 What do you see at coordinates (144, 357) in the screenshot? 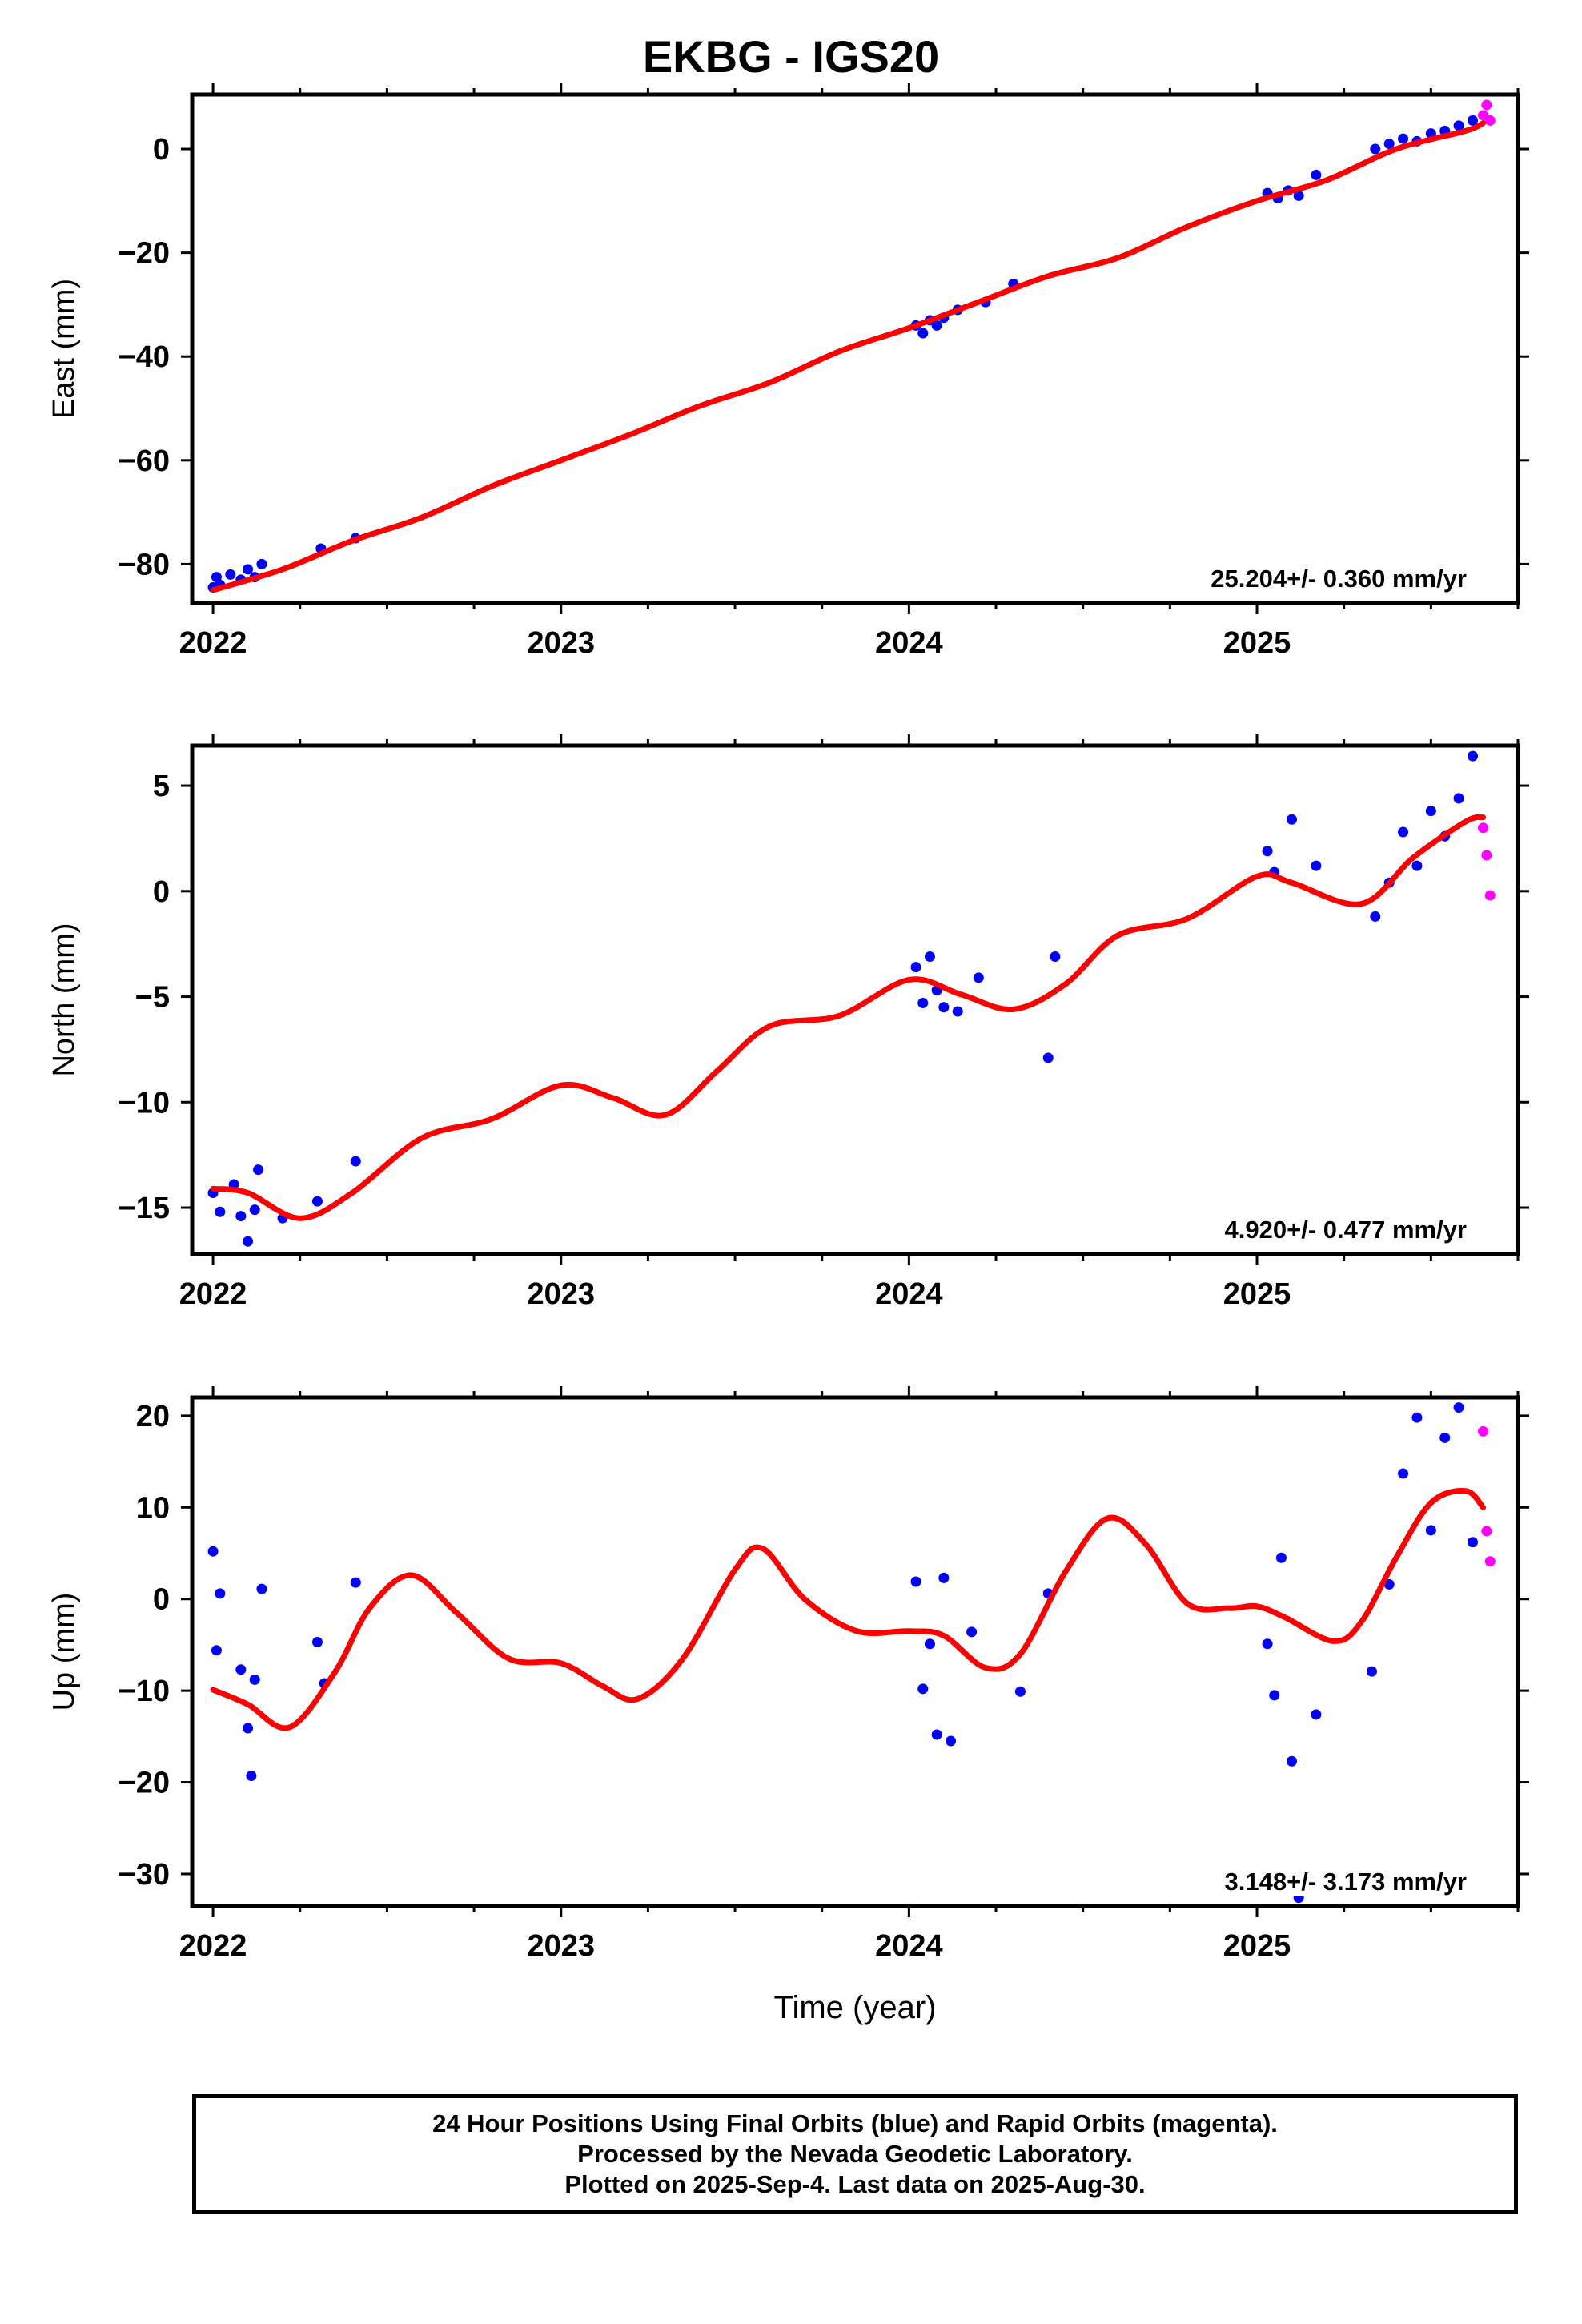
I see `y-tick-label: −40` at bounding box center [144, 357].